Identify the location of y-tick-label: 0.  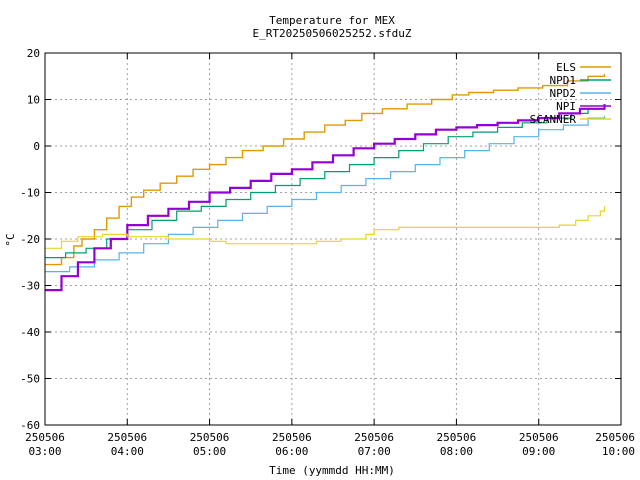
(36, 146).